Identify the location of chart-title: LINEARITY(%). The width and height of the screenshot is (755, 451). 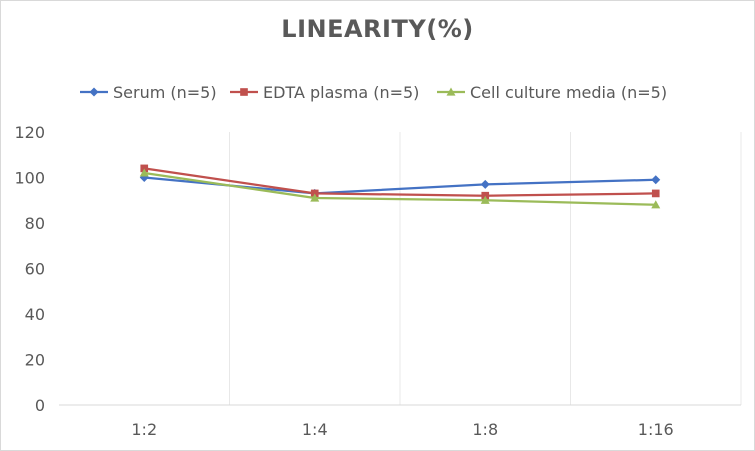
(377, 29).